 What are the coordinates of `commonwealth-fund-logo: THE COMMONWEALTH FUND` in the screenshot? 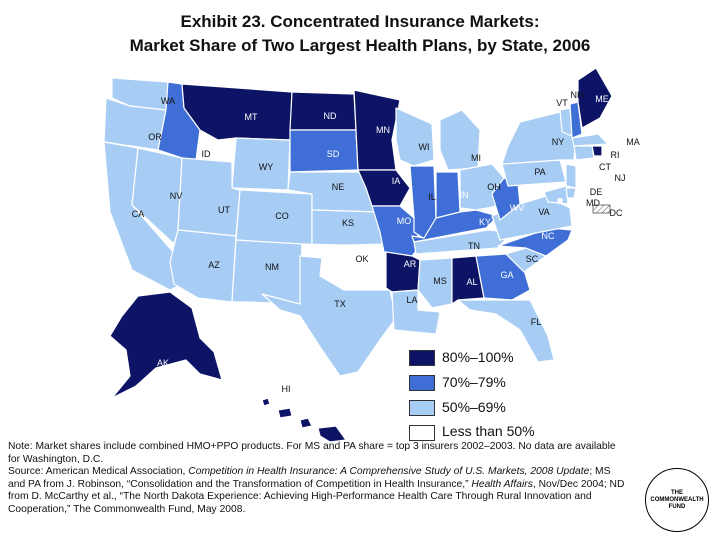 It's located at (677, 500).